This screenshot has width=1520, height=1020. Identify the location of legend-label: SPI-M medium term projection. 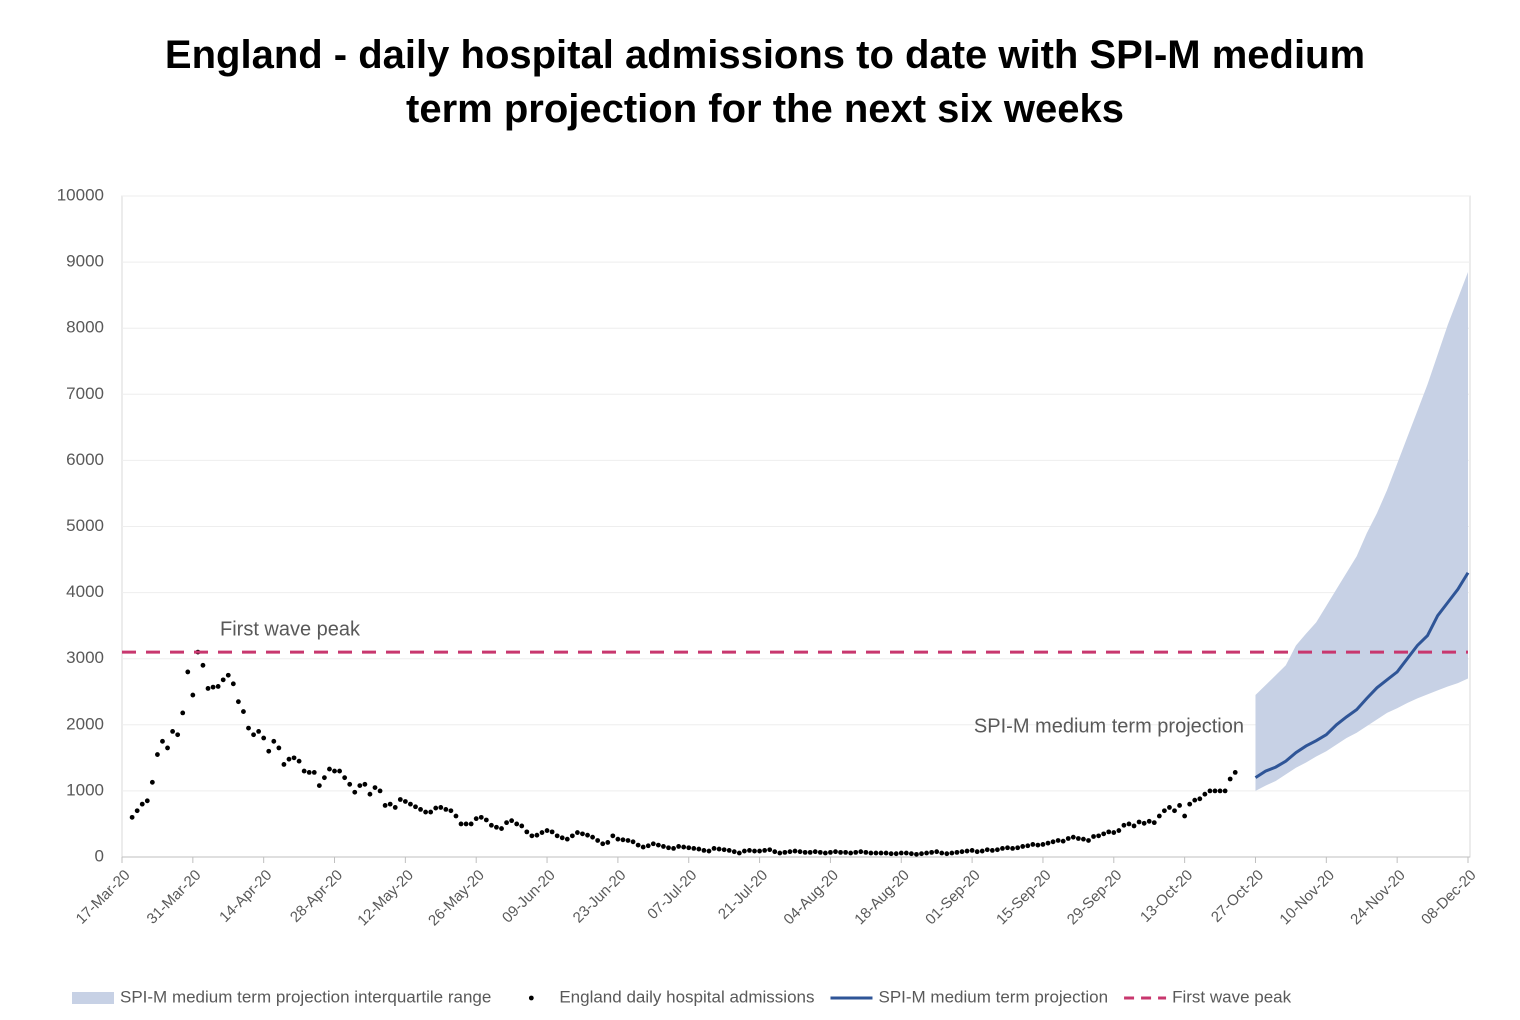
(993, 996).